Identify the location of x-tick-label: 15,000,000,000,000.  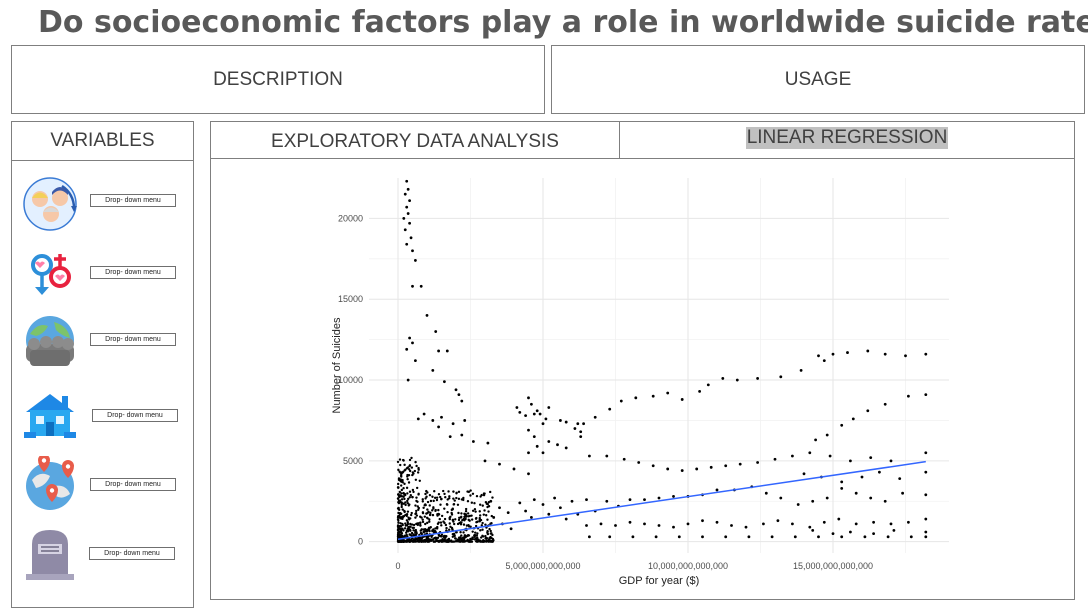
(833, 566).